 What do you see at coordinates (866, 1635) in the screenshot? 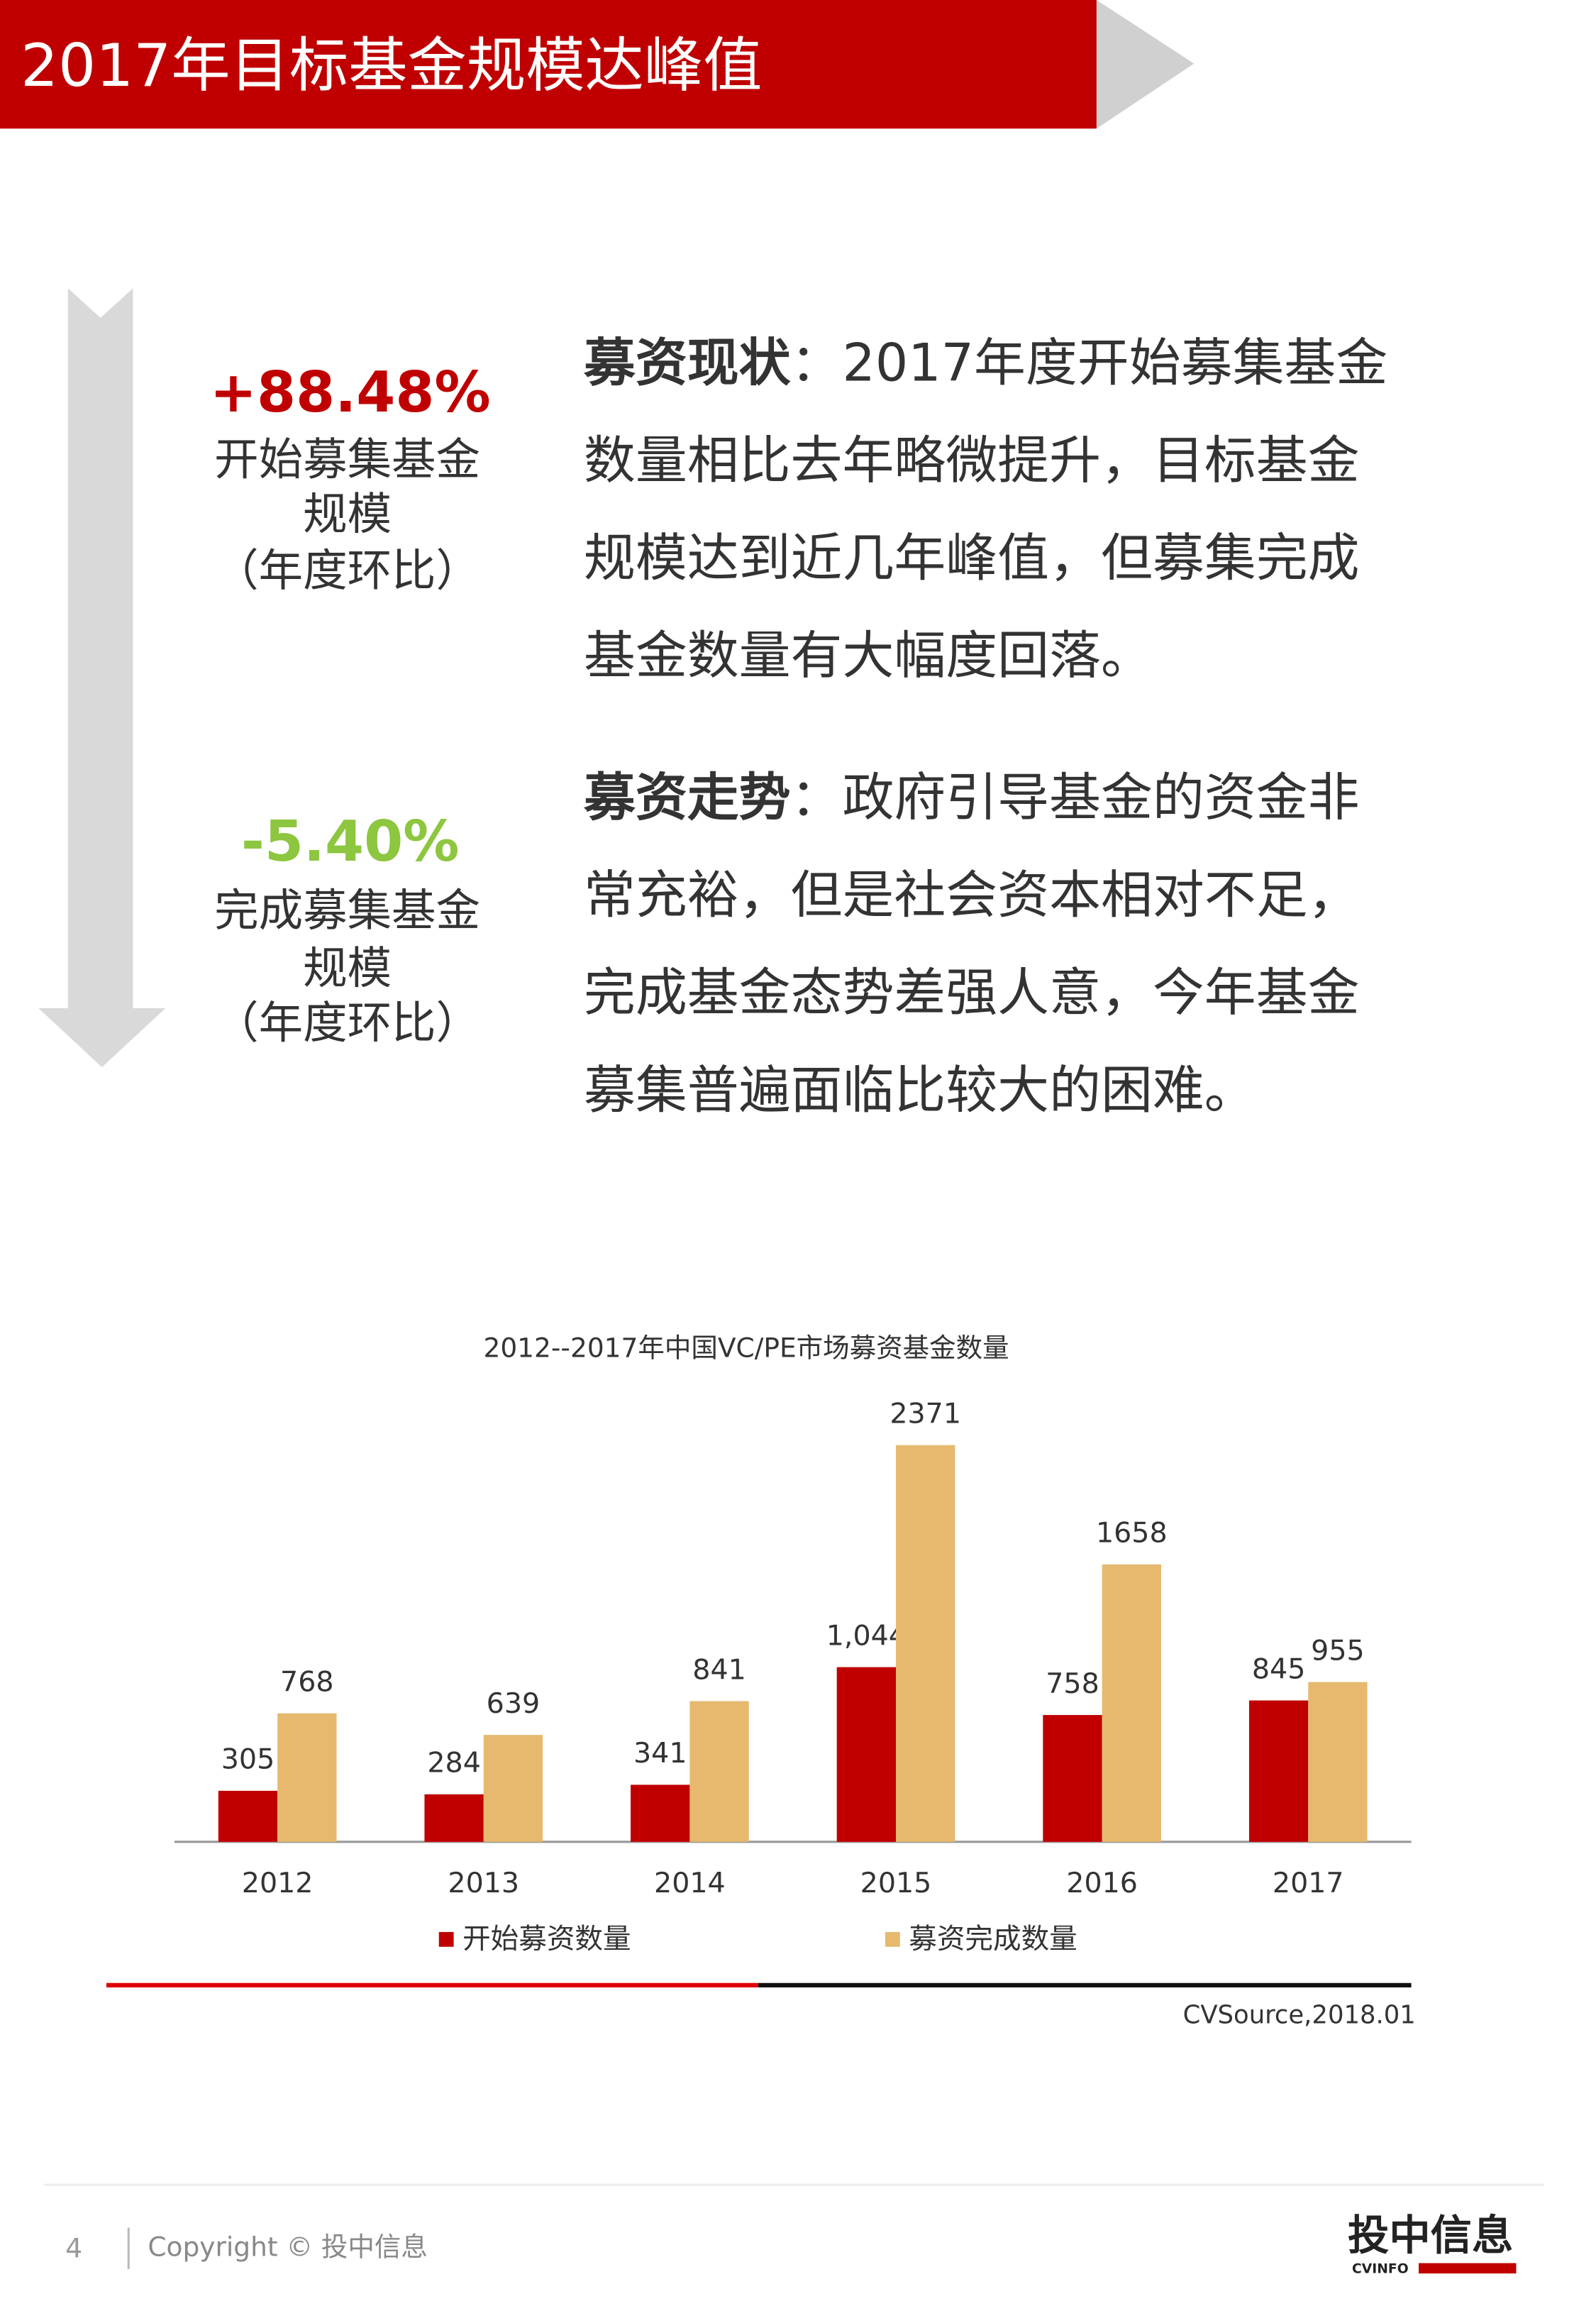
I see `data-label: 1,044` at bounding box center [866, 1635].